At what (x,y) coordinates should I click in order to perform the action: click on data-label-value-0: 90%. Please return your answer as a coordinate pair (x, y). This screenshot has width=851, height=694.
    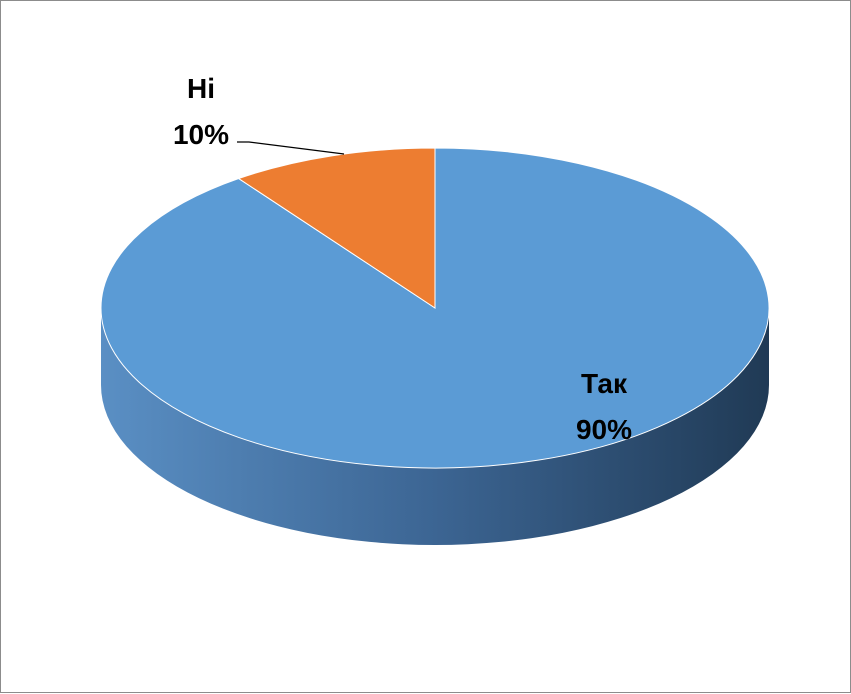
    Looking at the image, I should click on (604, 429).